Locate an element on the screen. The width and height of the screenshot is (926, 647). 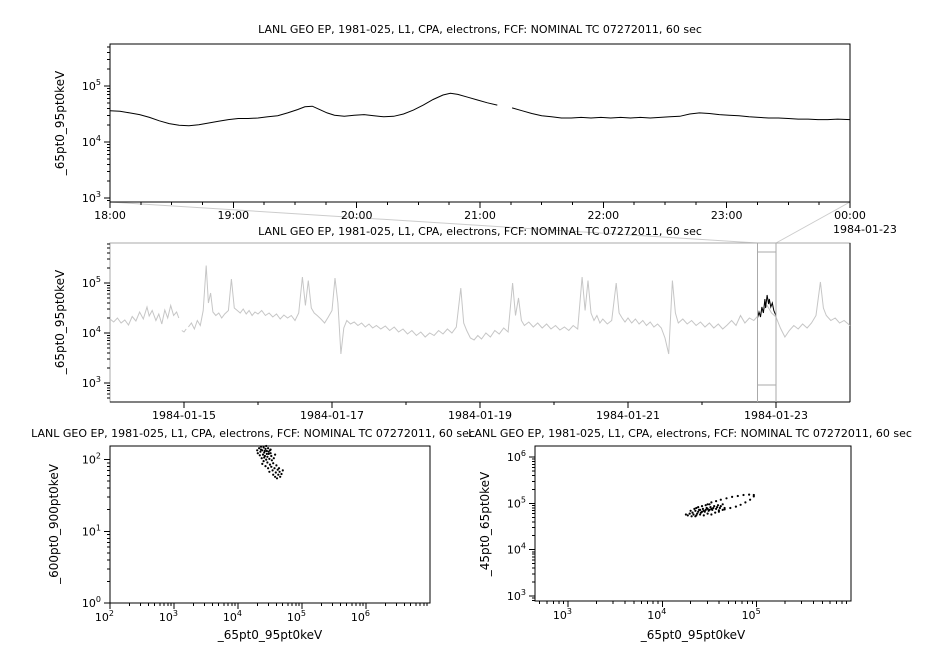
time-region-selector is located at coordinates (767, 322).